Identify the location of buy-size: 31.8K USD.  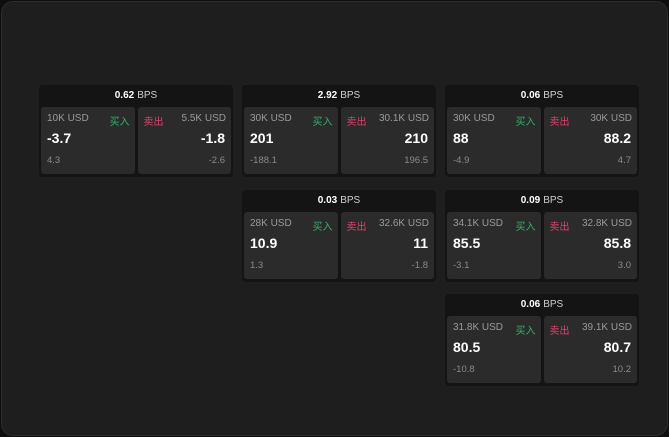
(478, 327).